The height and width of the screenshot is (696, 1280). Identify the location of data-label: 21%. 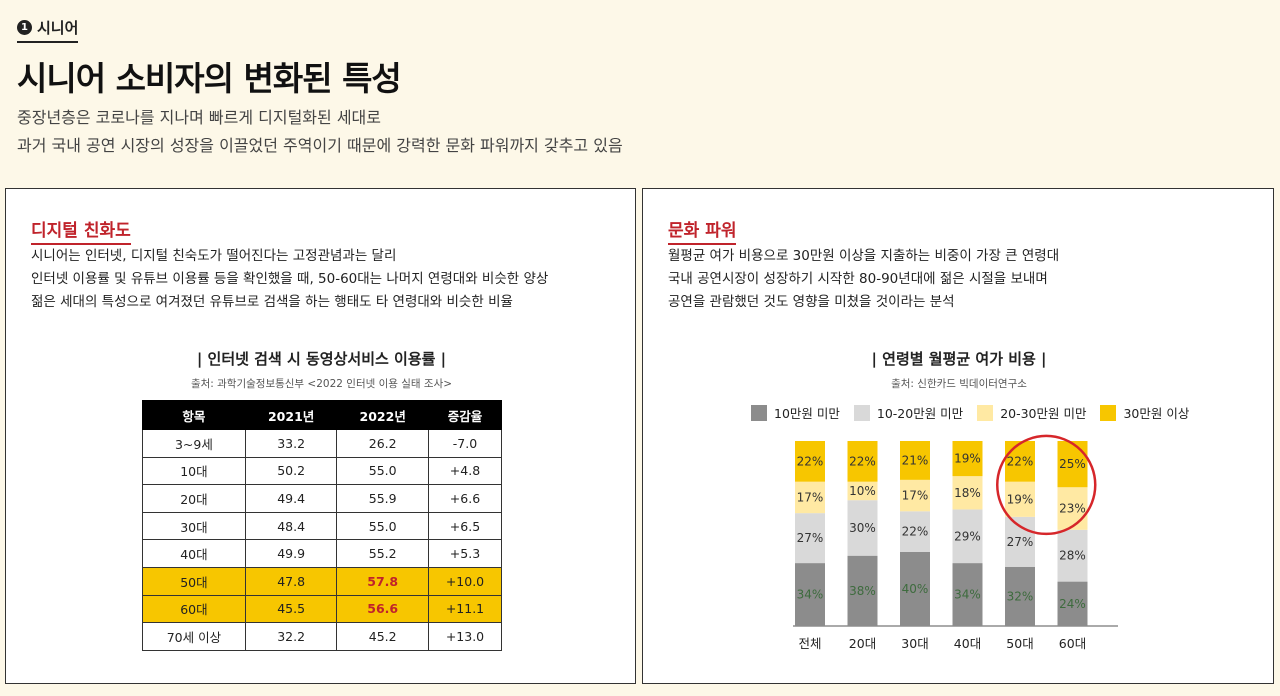
(915, 460).